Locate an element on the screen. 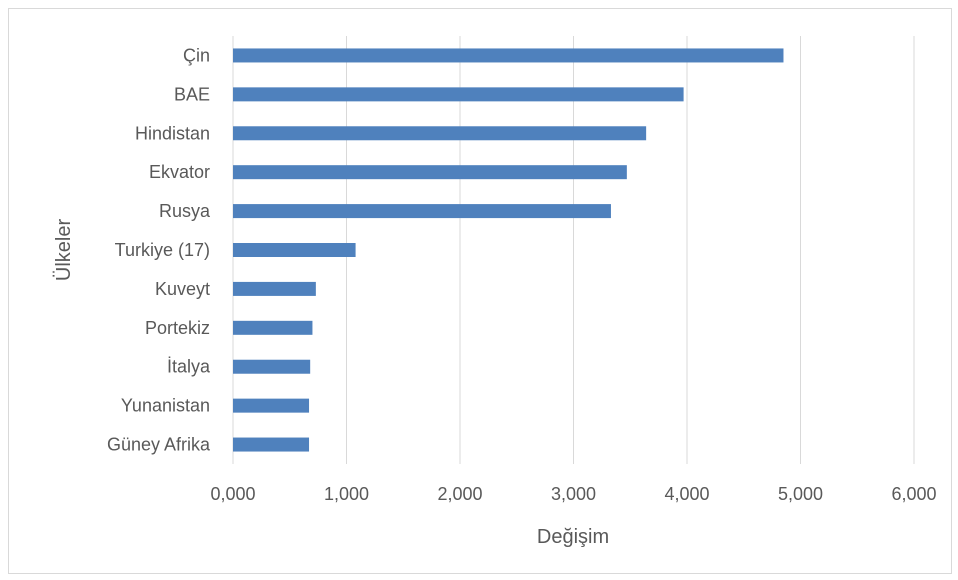 This screenshot has height=580, width=958. x-tick-label: 0,000 is located at coordinates (232, 494).